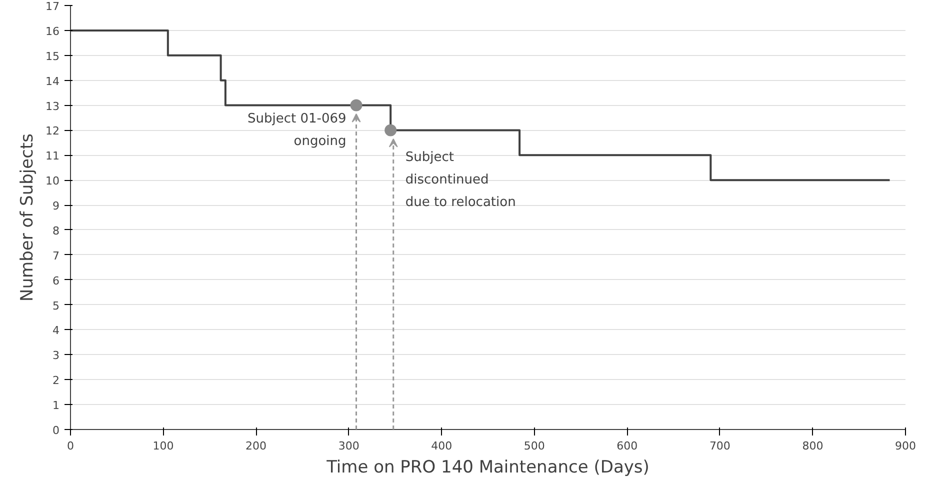  I want to click on y-tick-label: 3, so click(56, 355).